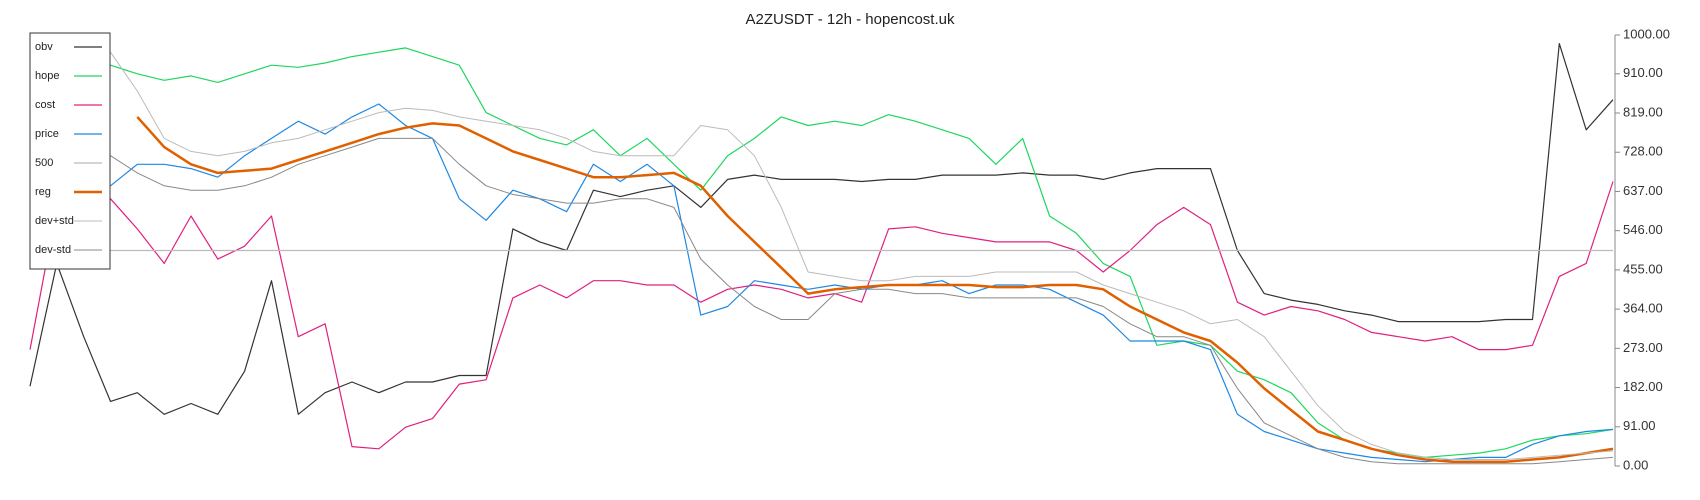 Image resolution: width=1700 pixels, height=500 pixels. What do you see at coordinates (1643, 72) in the screenshot?
I see `y-tick-label: 910.00` at bounding box center [1643, 72].